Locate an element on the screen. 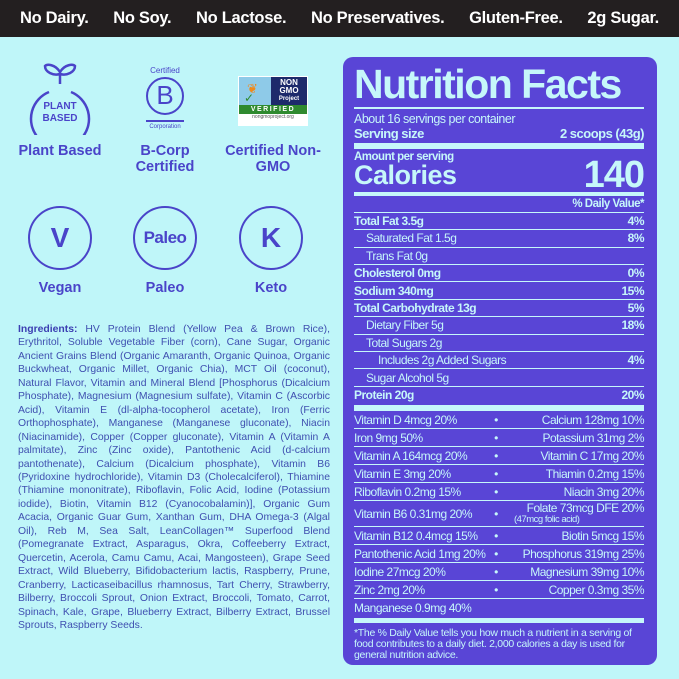 The image size is (679, 679). non-gmo-label: Certified Non-GMO is located at coordinates (273, 159).